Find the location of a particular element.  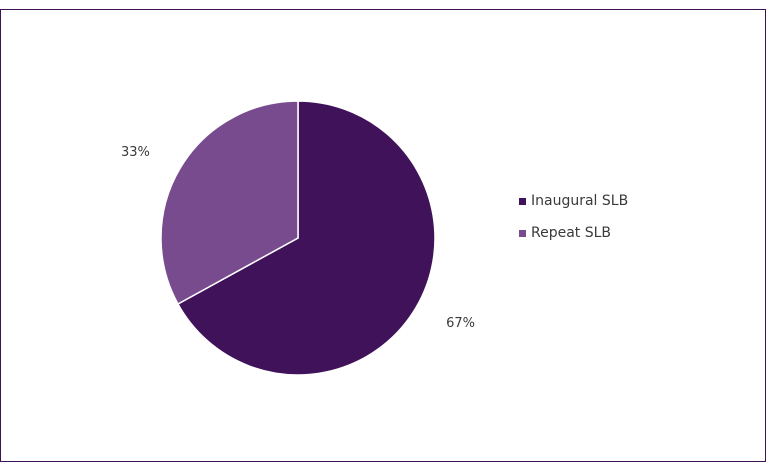

pie-slice-repeat-slb is located at coordinates (229, 203).